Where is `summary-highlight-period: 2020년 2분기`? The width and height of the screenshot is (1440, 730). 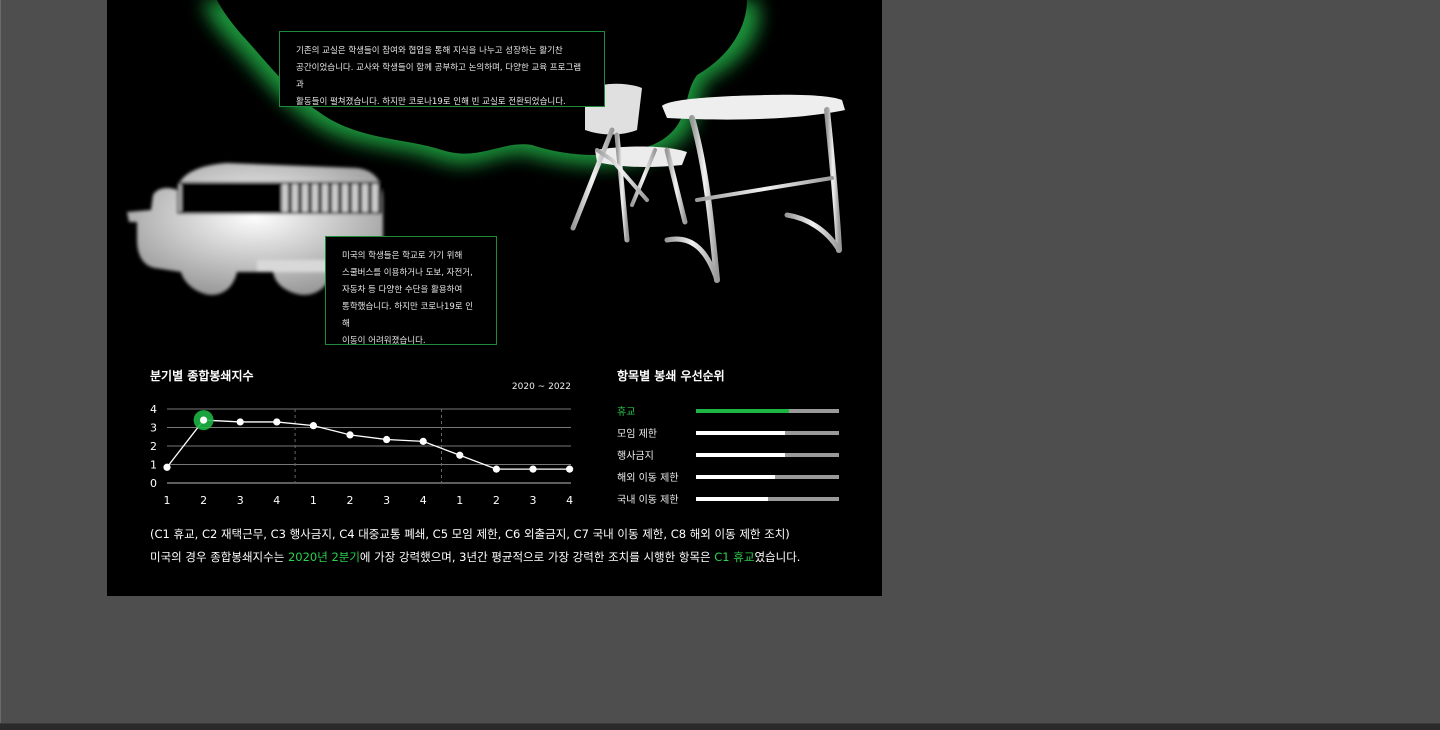 summary-highlight-period: 2020년 2분기 is located at coordinates (323, 557).